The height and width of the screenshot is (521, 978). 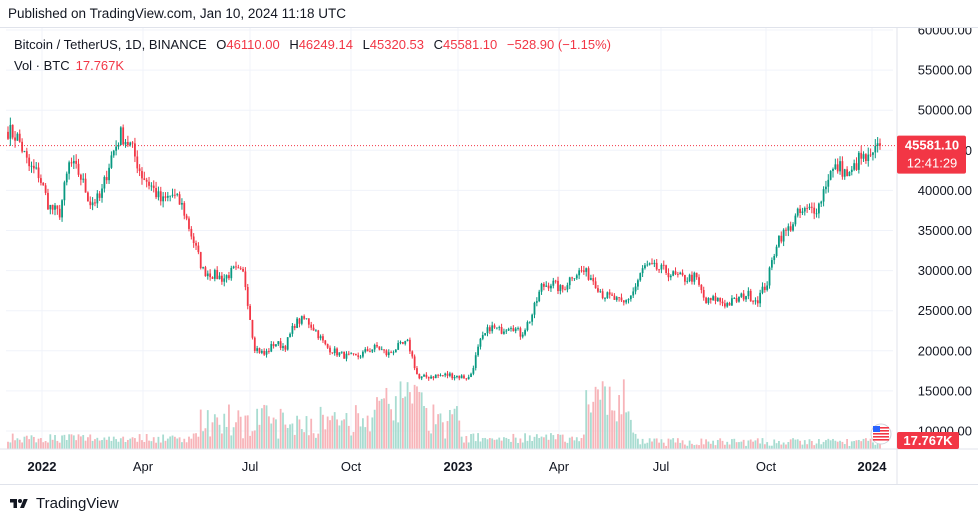 I want to click on volume-label: Vol · BTC, so click(x=42, y=65).